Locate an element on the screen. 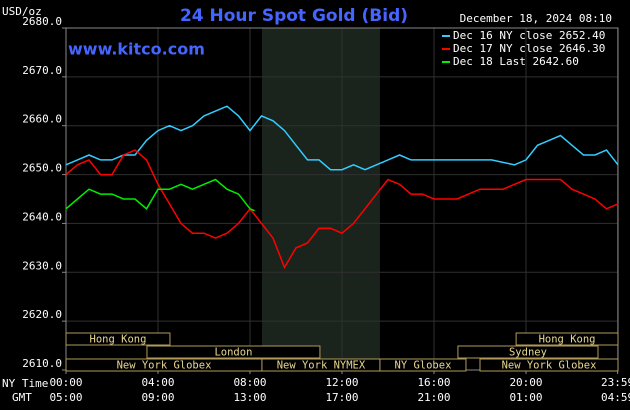 This screenshot has width=630, height=410. y-tick-label: 2670.0 is located at coordinates (42, 70).